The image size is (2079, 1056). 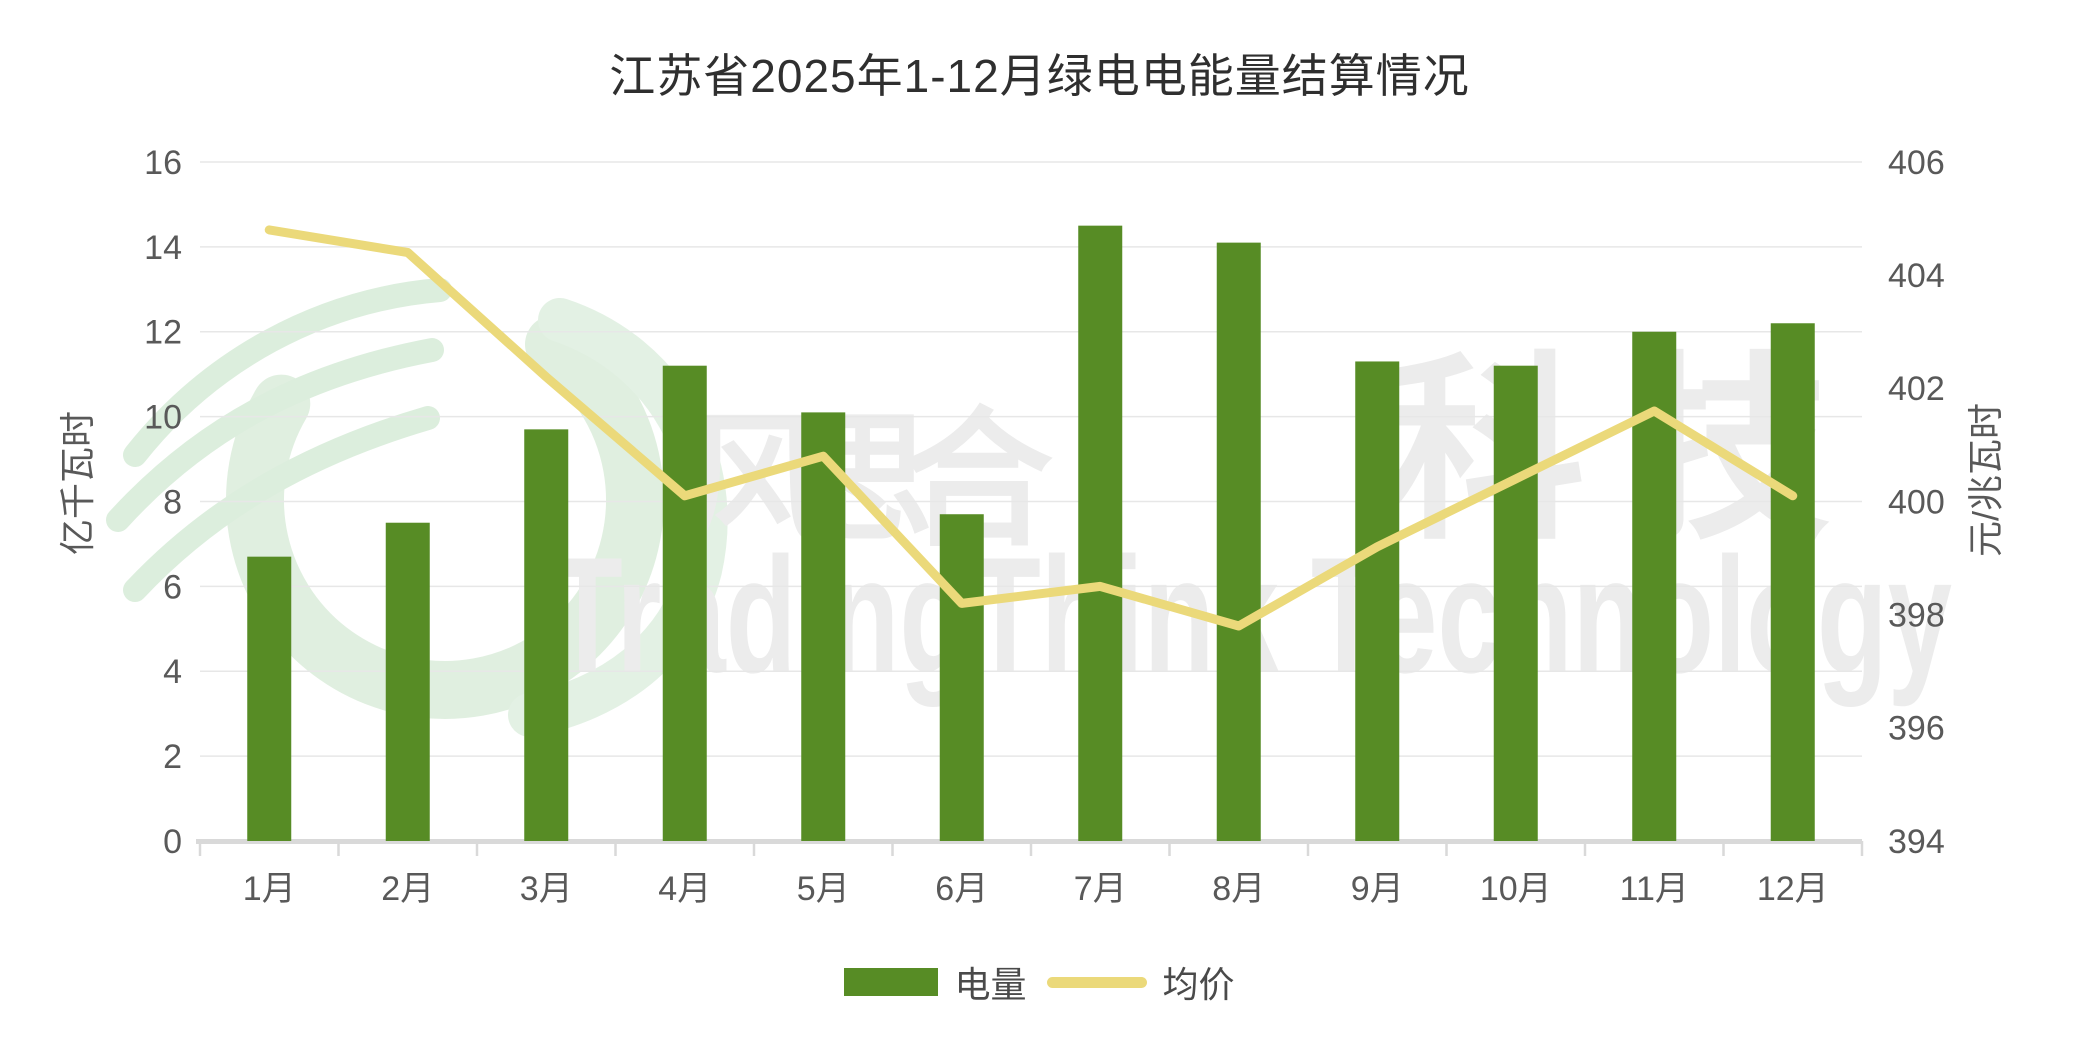 I want to click on y-right-tick-label: 396, so click(x=1916, y=729).